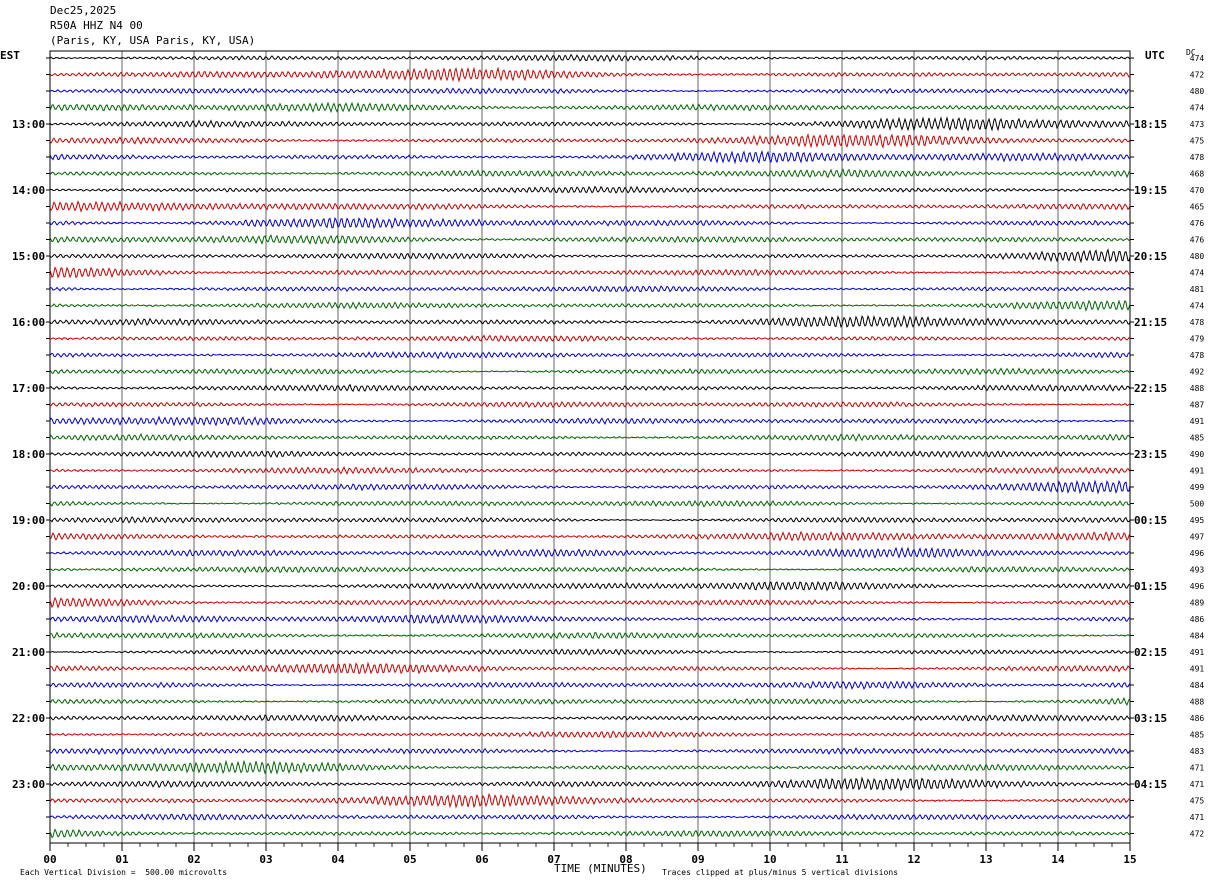  What do you see at coordinates (1197, 718) in the screenshot?
I see `dc-value: 486` at bounding box center [1197, 718].